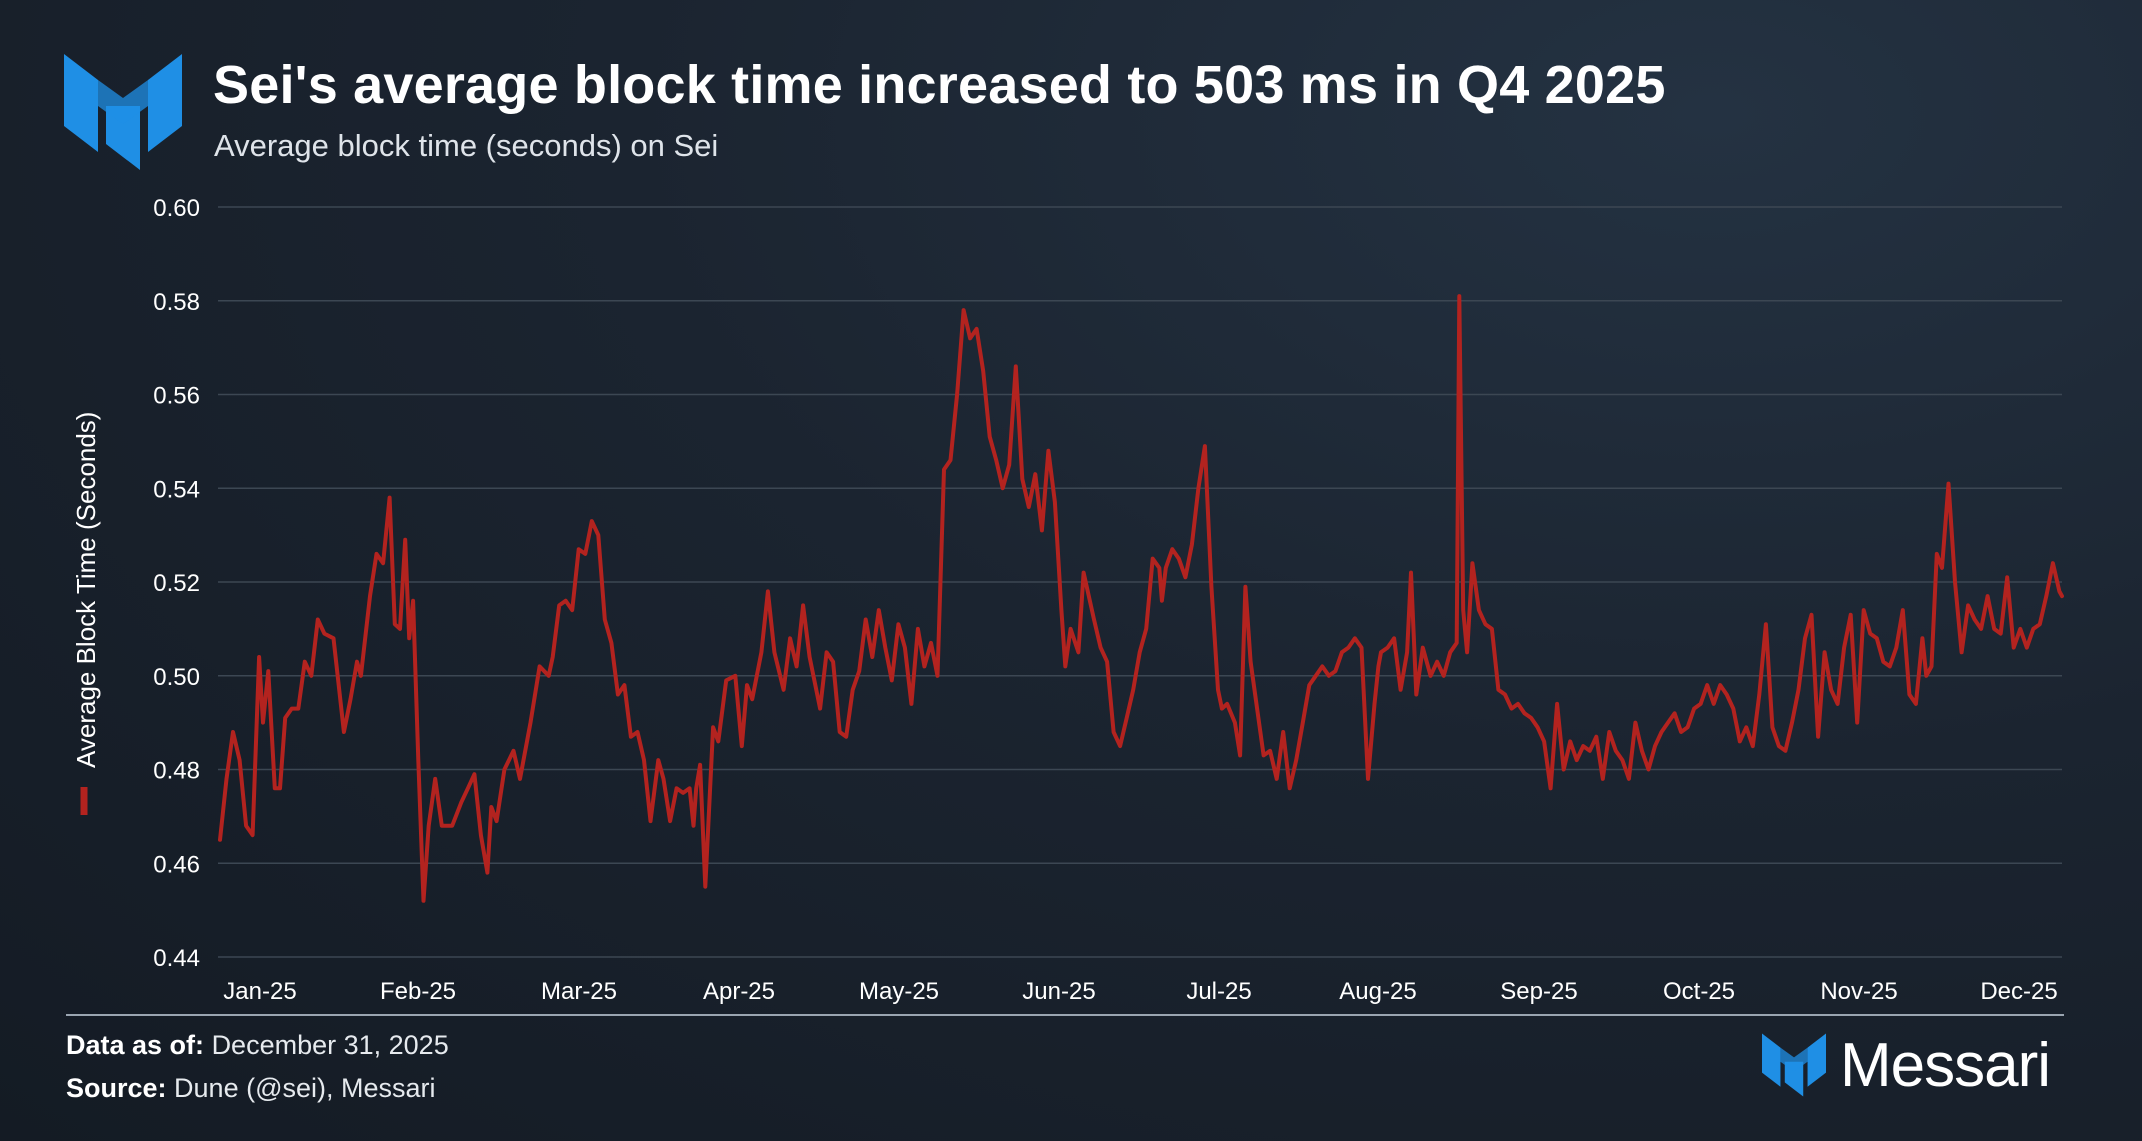 The image size is (2142, 1141). What do you see at coordinates (305, 1088) in the screenshot?
I see `source-value: Dune (@sei), Messari` at bounding box center [305, 1088].